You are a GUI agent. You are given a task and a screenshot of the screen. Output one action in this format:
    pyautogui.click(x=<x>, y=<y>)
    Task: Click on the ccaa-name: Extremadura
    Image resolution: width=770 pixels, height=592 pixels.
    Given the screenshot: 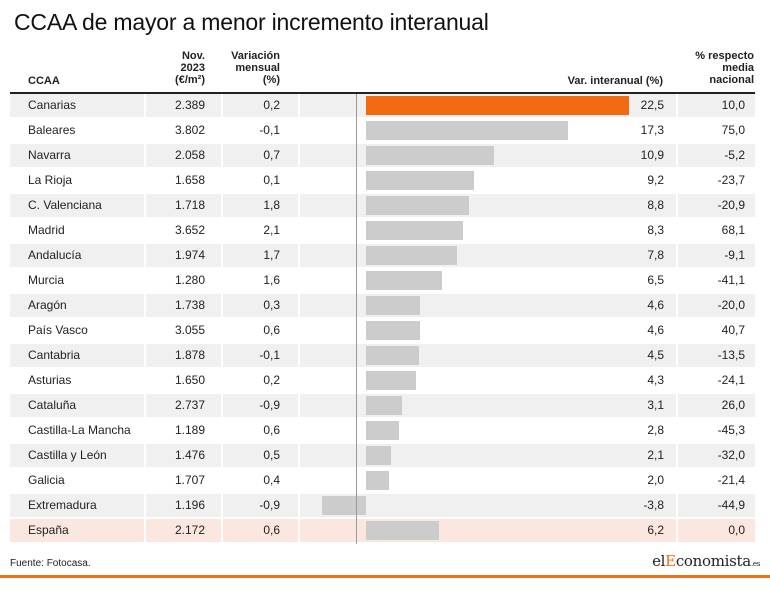 What is the action you would take?
    pyautogui.click(x=77, y=505)
    